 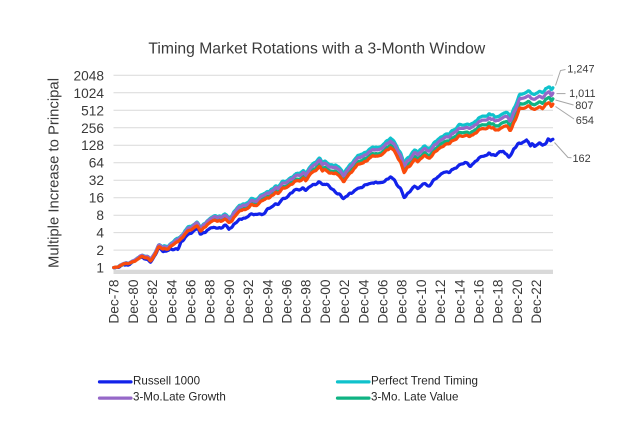 What do you see at coordinates (402, 301) in the screenshot?
I see `svg-text: Dec-08` at bounding box center [402, 301].